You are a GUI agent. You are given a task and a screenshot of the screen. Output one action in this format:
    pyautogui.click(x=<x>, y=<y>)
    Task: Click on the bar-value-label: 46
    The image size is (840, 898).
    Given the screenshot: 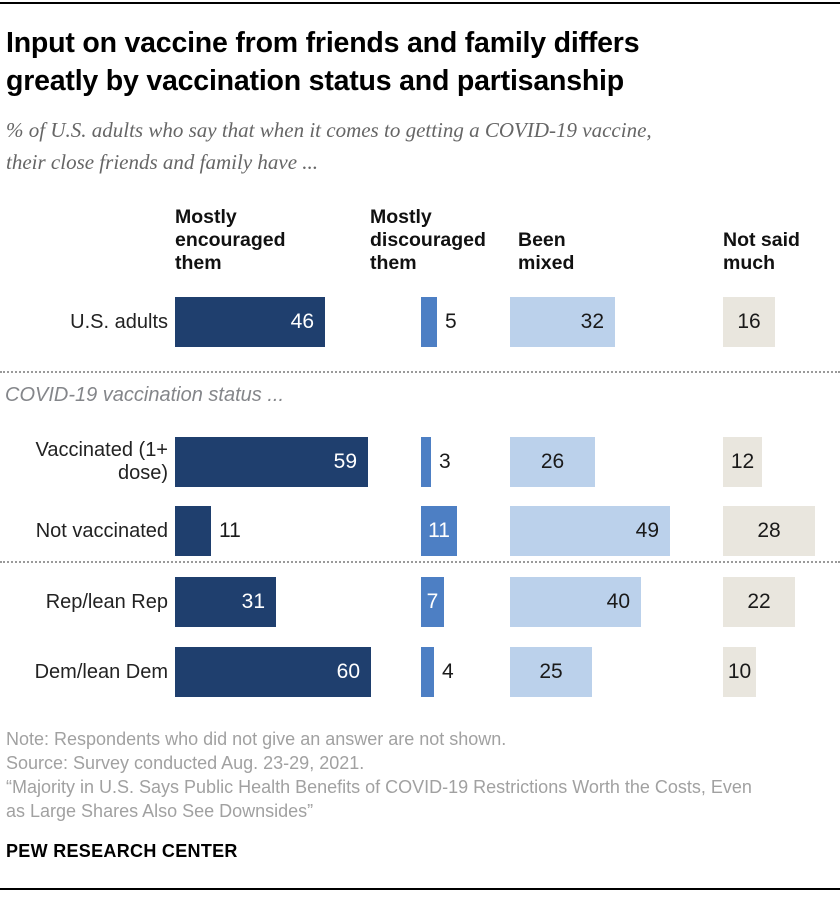 What is the action you would take?
    pyautogui.click(x=302, y=321)
    